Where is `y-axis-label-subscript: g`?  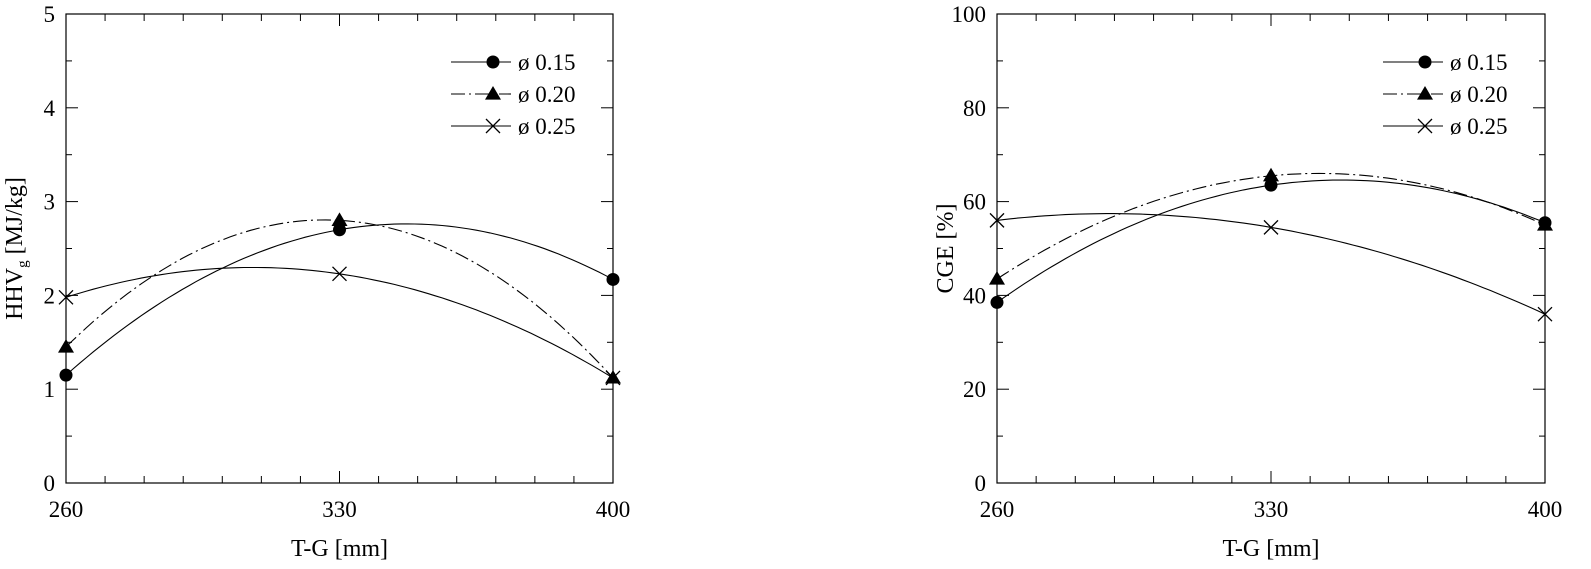
y-axis-label-subscript: g is located at coordinates (23, 264).